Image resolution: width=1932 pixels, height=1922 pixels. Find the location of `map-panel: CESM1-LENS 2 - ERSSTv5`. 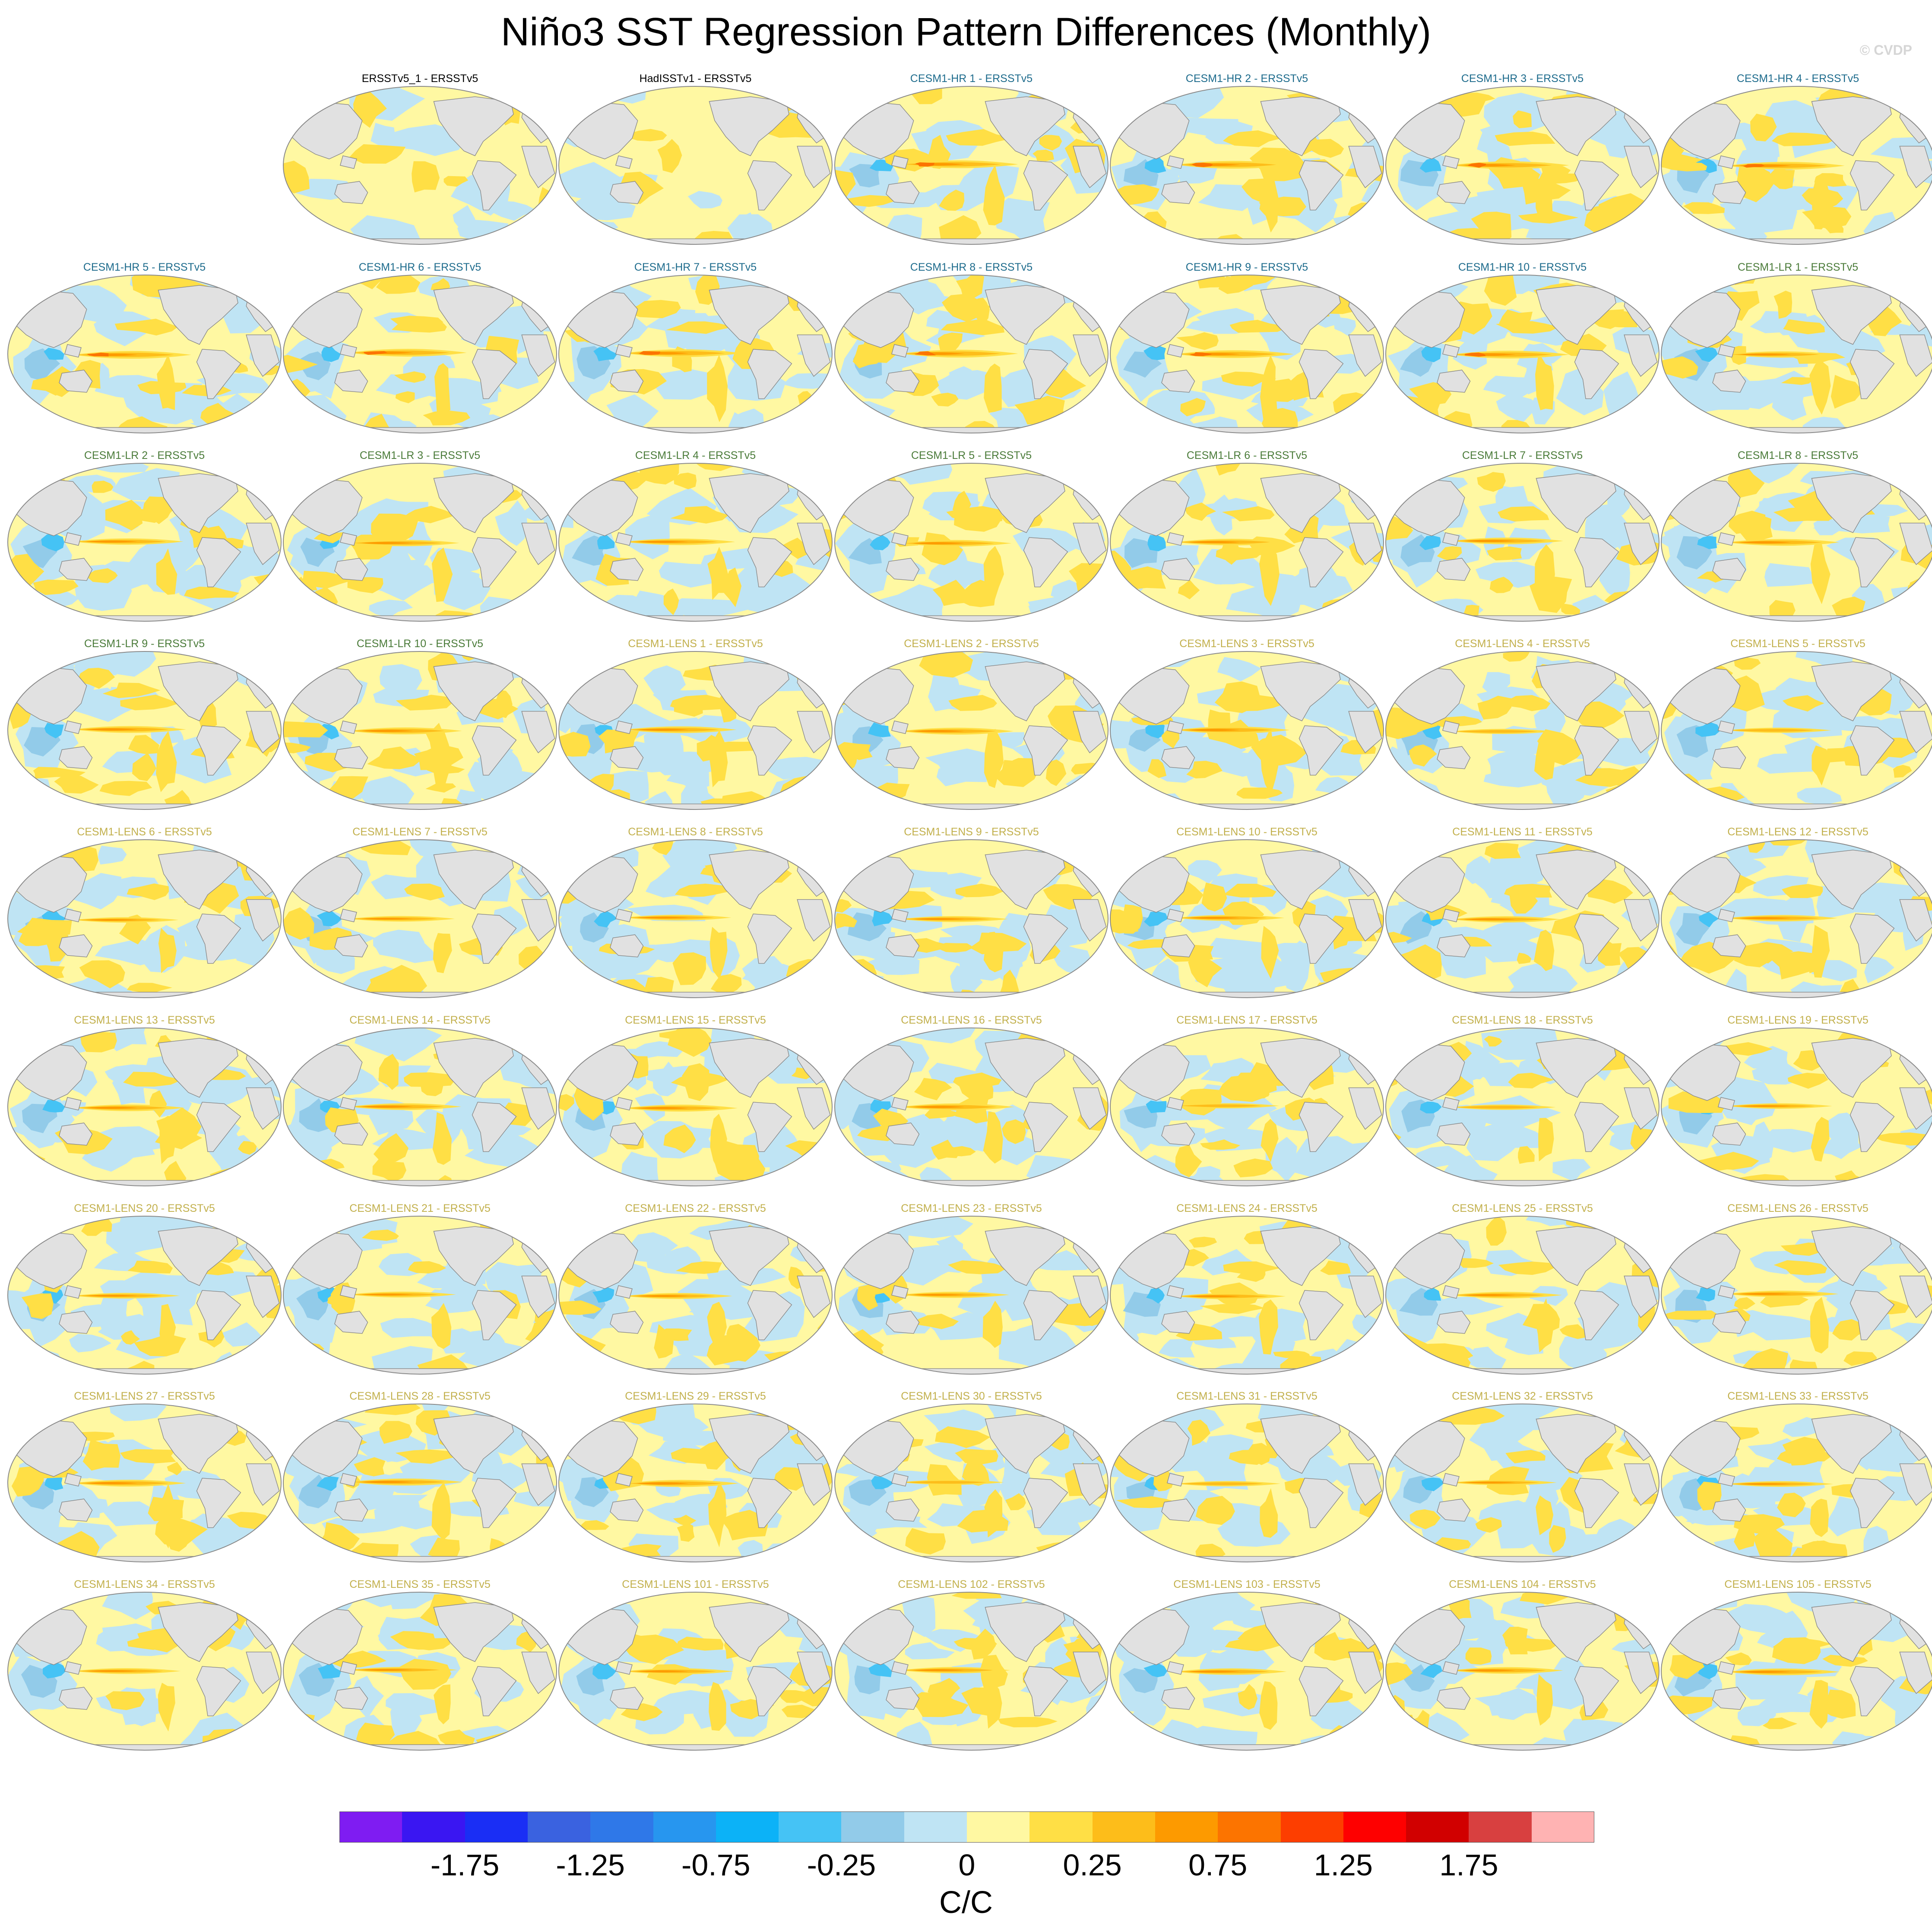

map-panel: CESM1-LENS 2 - ERSSTv5 is located at coordinates (972, 724).